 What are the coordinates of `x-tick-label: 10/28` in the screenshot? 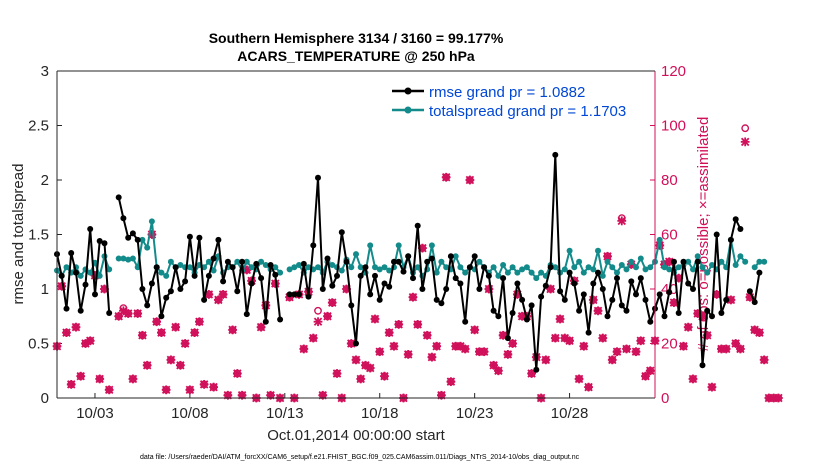 It's located at (570, 413).